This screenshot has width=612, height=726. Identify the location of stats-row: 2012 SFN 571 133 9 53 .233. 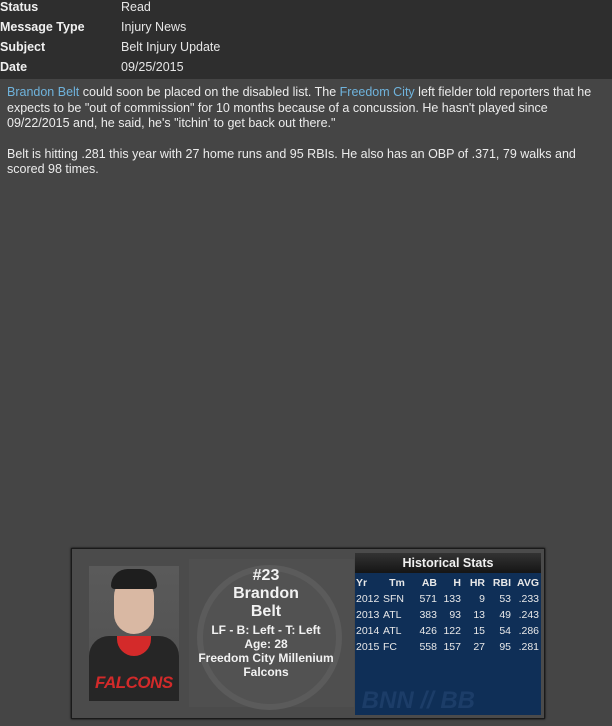
(447, 599).